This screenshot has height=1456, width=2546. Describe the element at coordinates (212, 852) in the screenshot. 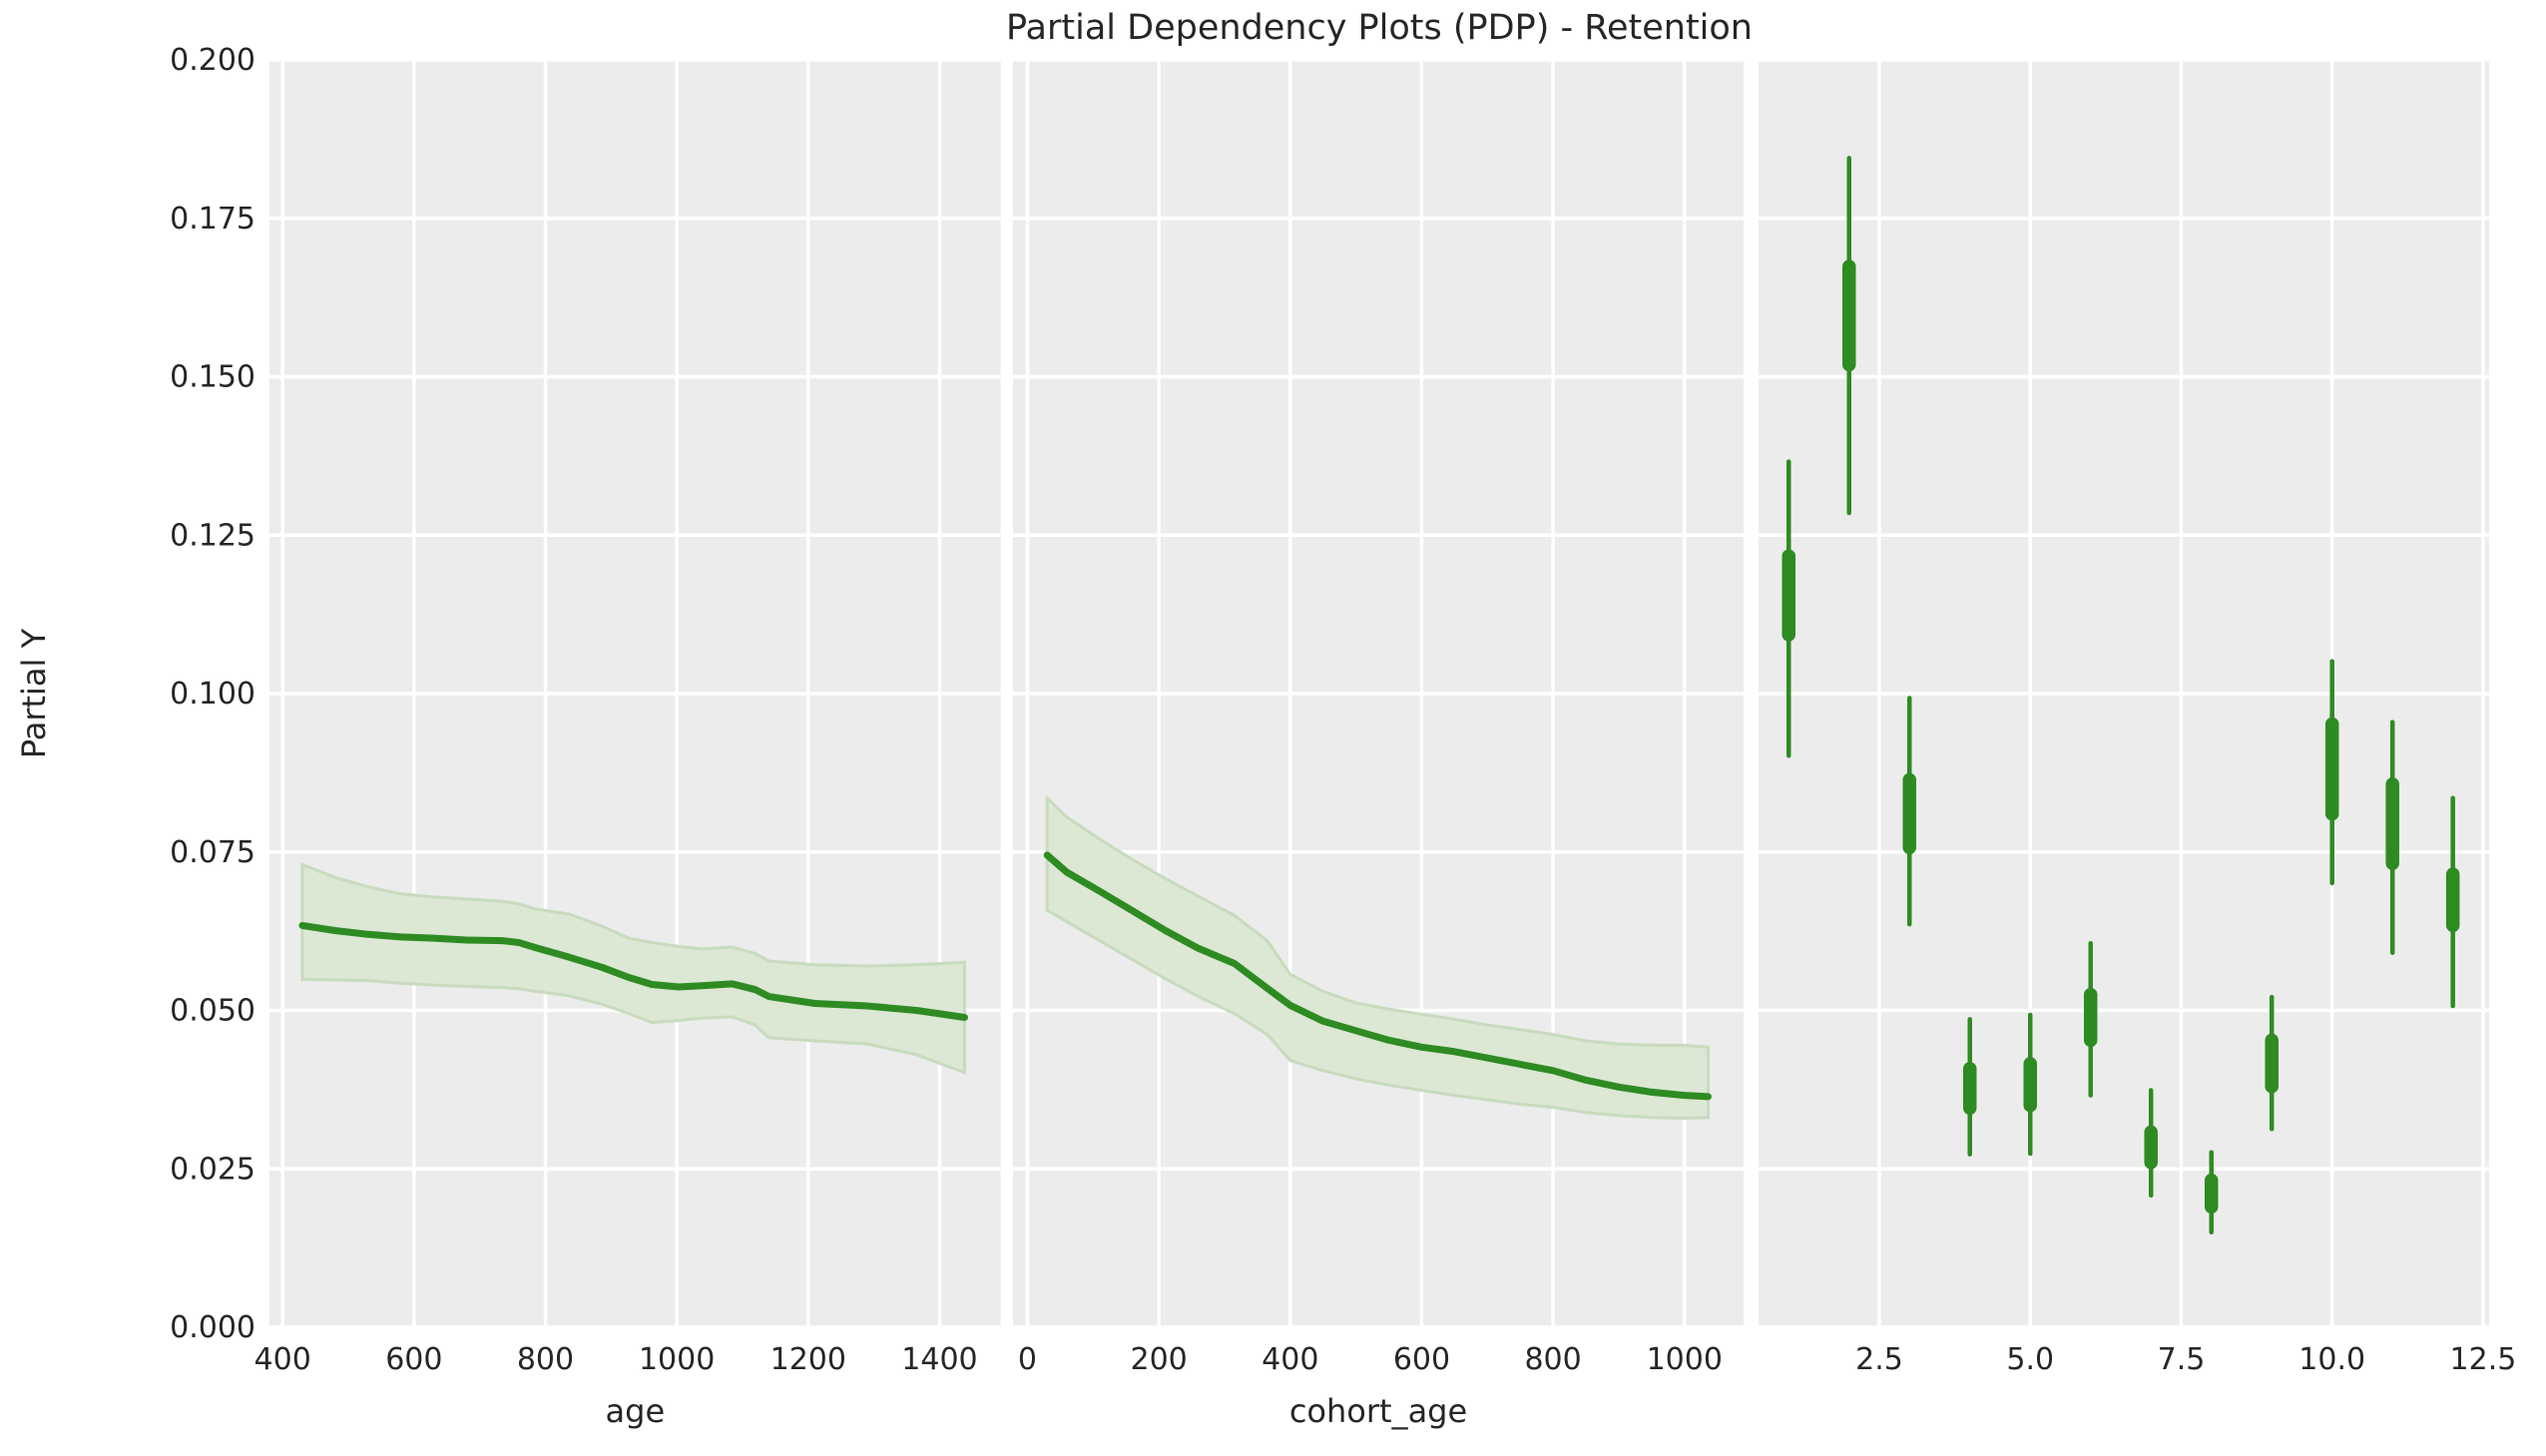

I see `y-tick-label: 0.075` at that location.